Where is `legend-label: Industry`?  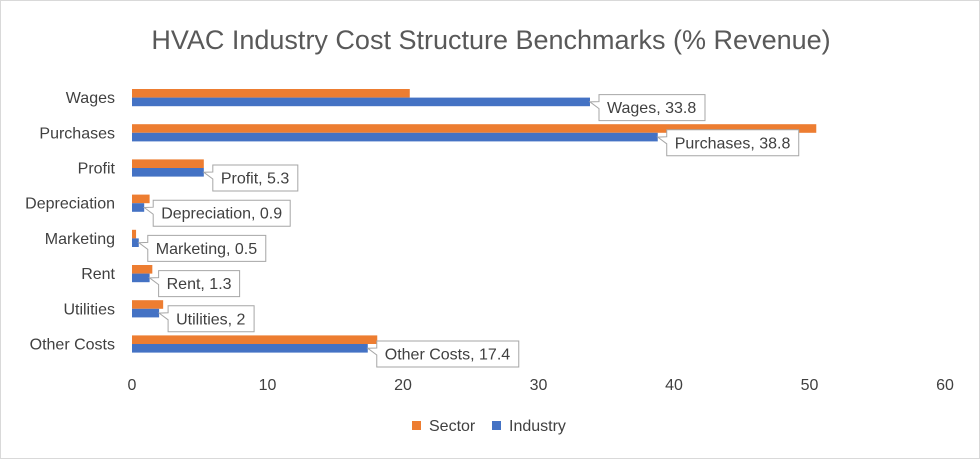 legend-label: Industry is located at coordinates (537, 426).